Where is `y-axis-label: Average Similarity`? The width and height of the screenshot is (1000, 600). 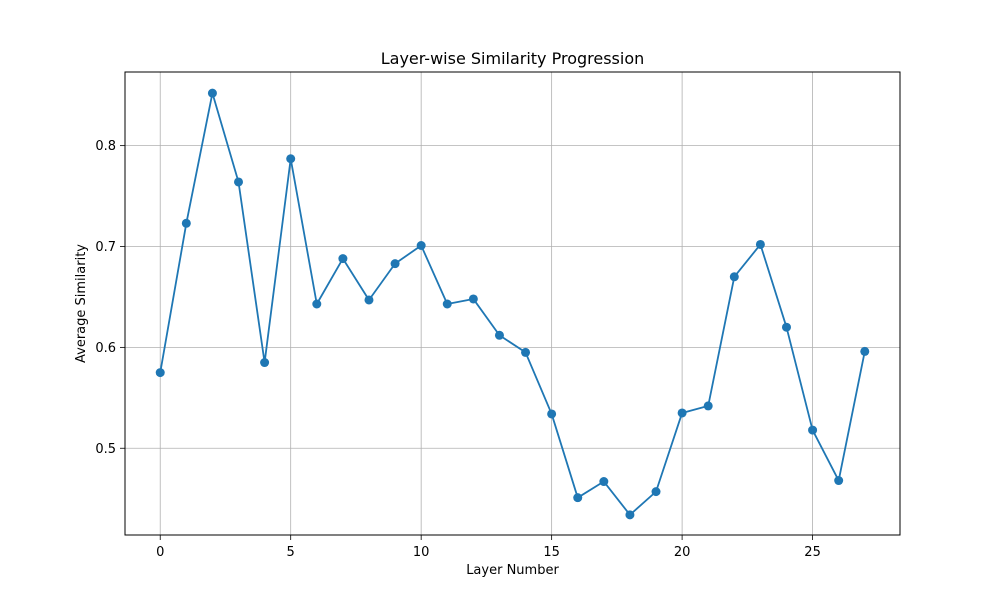
y-axis-label: Average Similarity is located at coordinates (81, 303).